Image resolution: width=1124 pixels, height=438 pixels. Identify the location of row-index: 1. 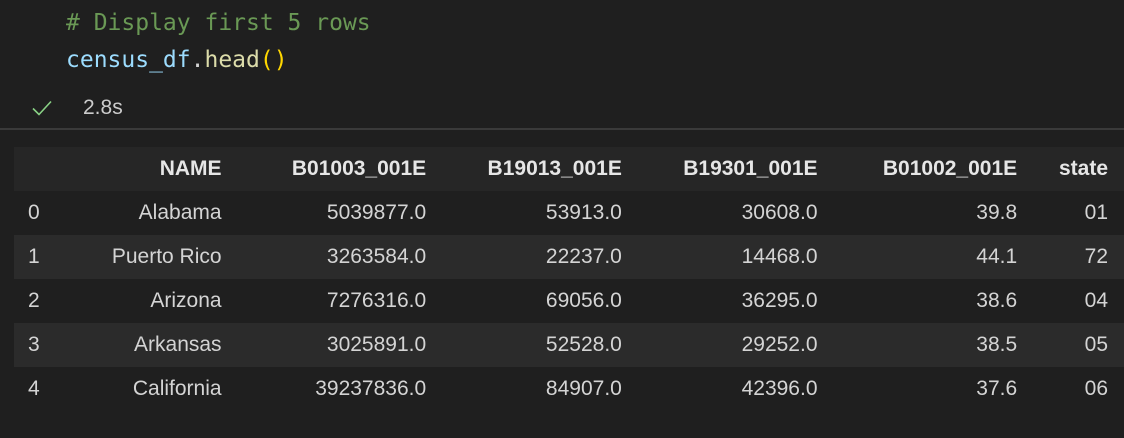
(34, 256).